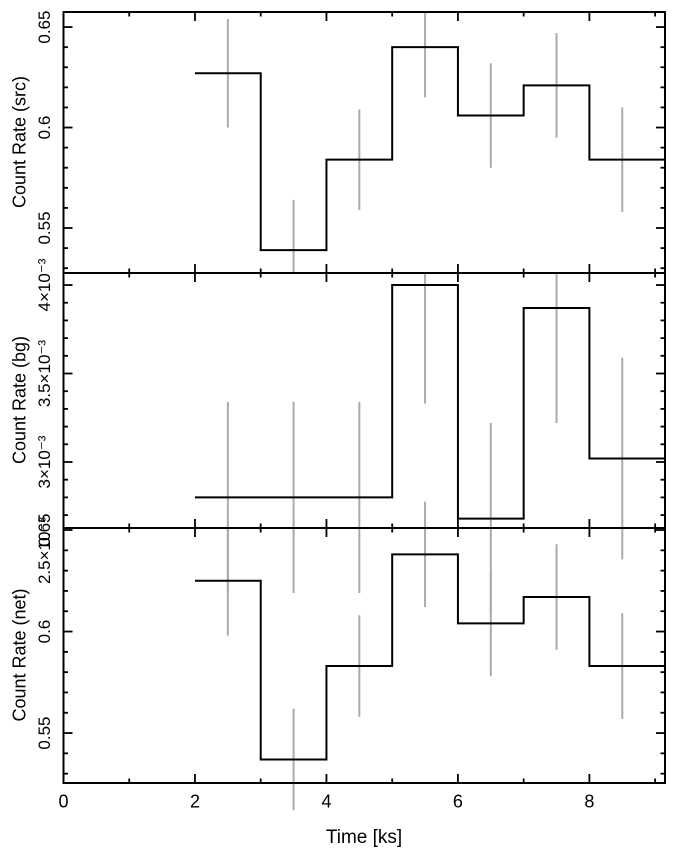 The image size is (676, 854). What do you see at coordinates (44, 529) in the screenshot?
I see `net-ytick-label: 0.65` at bounding box center [44, 529].